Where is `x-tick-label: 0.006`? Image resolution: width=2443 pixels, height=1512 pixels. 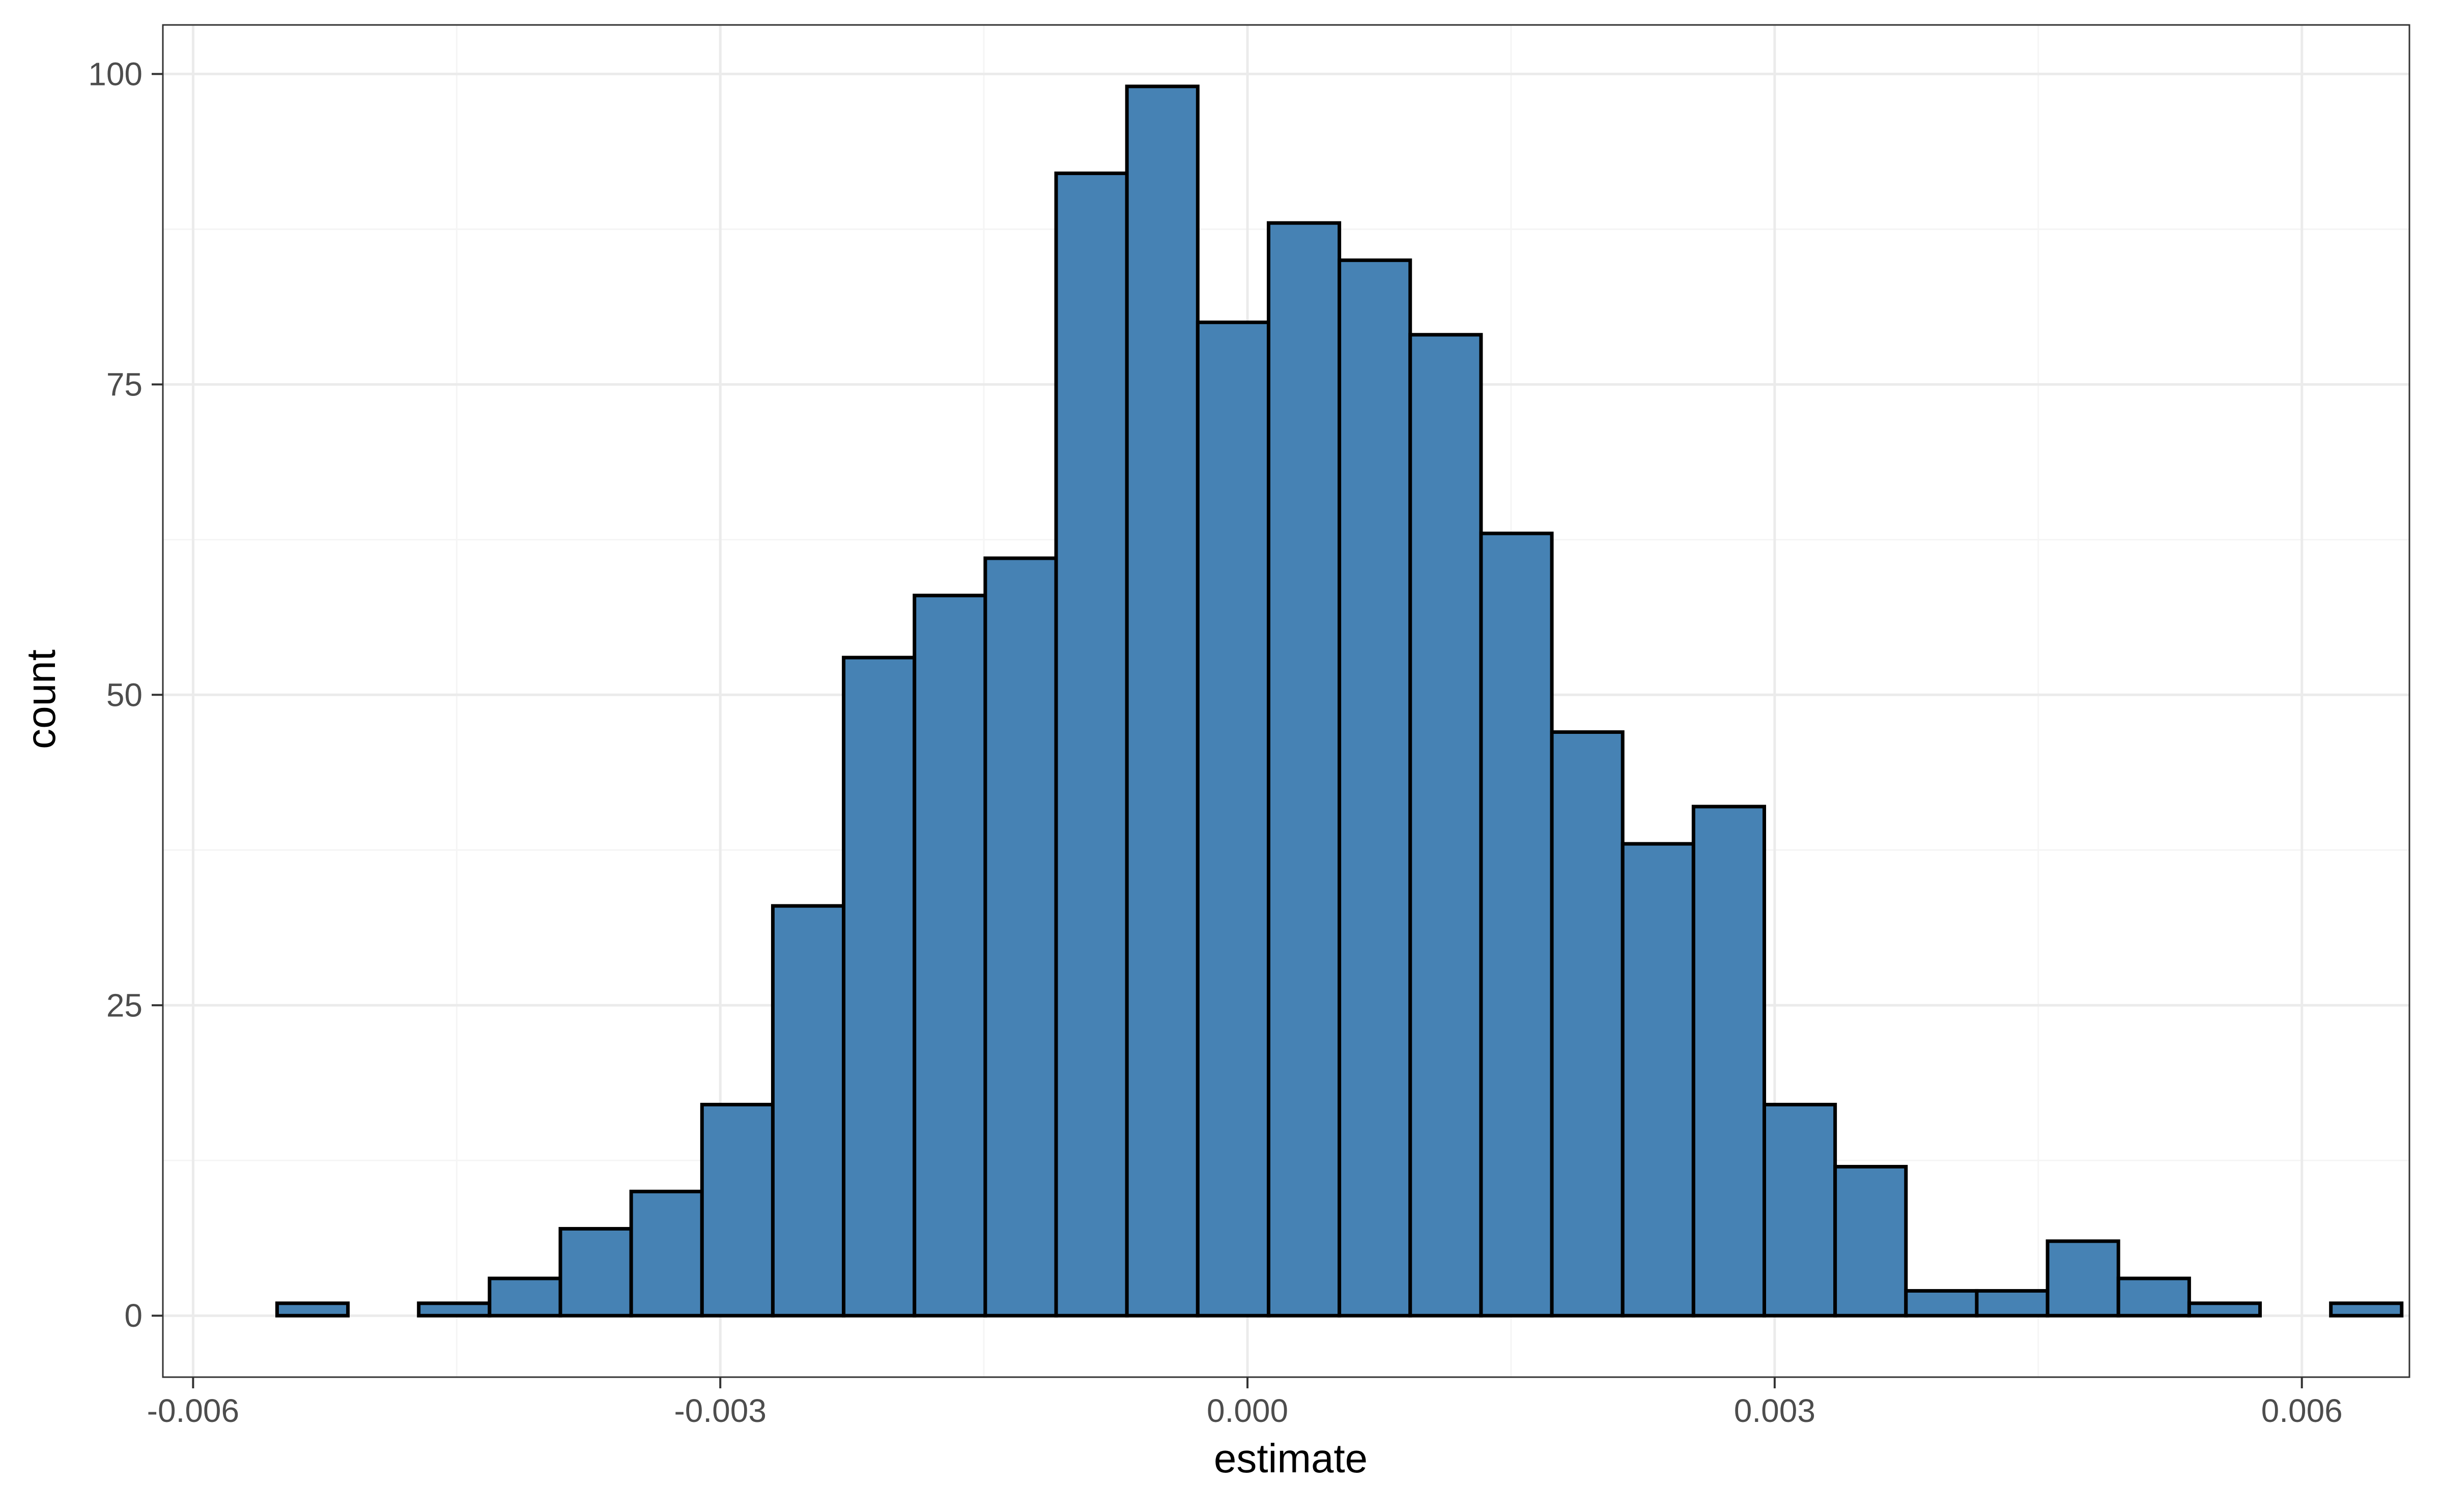 x-tick-label: 0.006 is located at coordinates (2302, 1410).